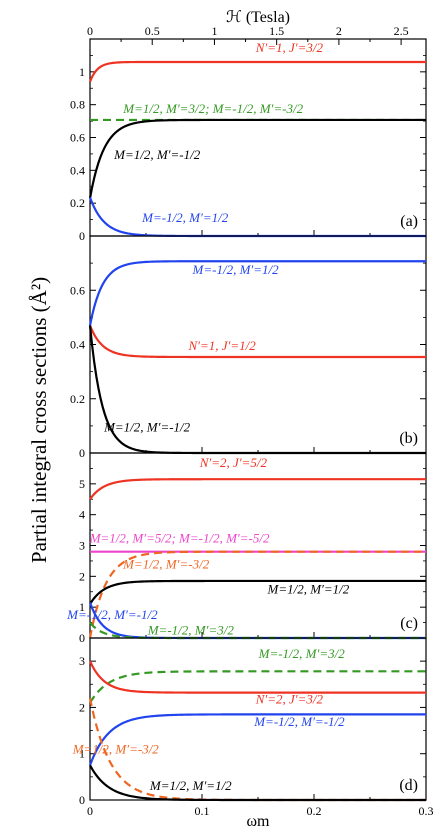  I want to click on y-tick-label: 5, so click(82, 484).